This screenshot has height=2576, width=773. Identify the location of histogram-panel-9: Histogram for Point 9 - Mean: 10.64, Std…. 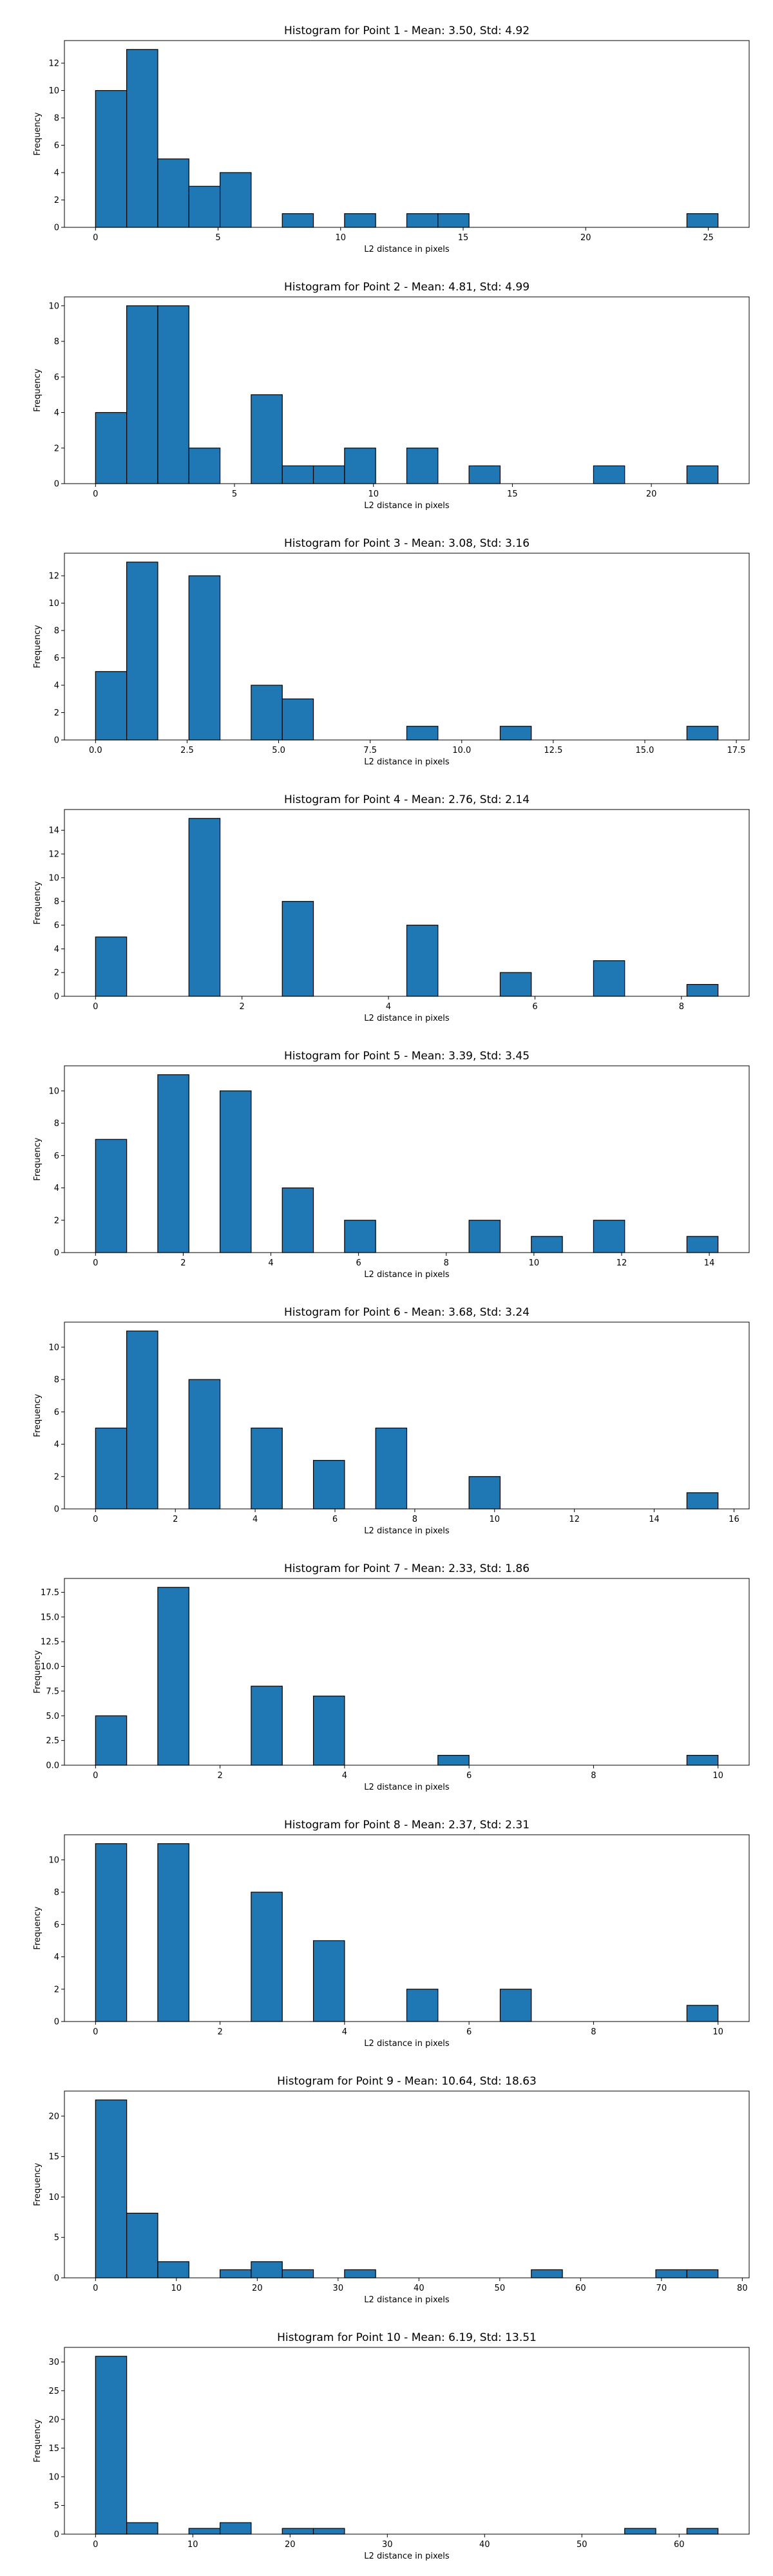
(391, 2190).